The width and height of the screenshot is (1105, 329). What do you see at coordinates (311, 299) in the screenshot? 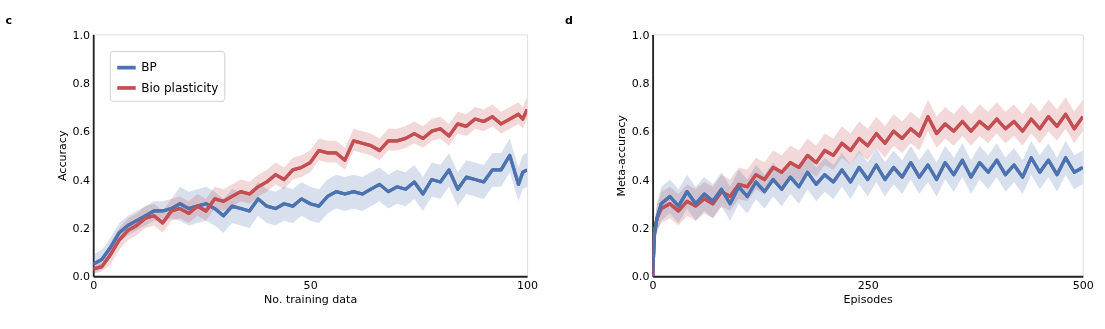
I see `x-axis-title: No. training data` at bounding box center [311, 299].